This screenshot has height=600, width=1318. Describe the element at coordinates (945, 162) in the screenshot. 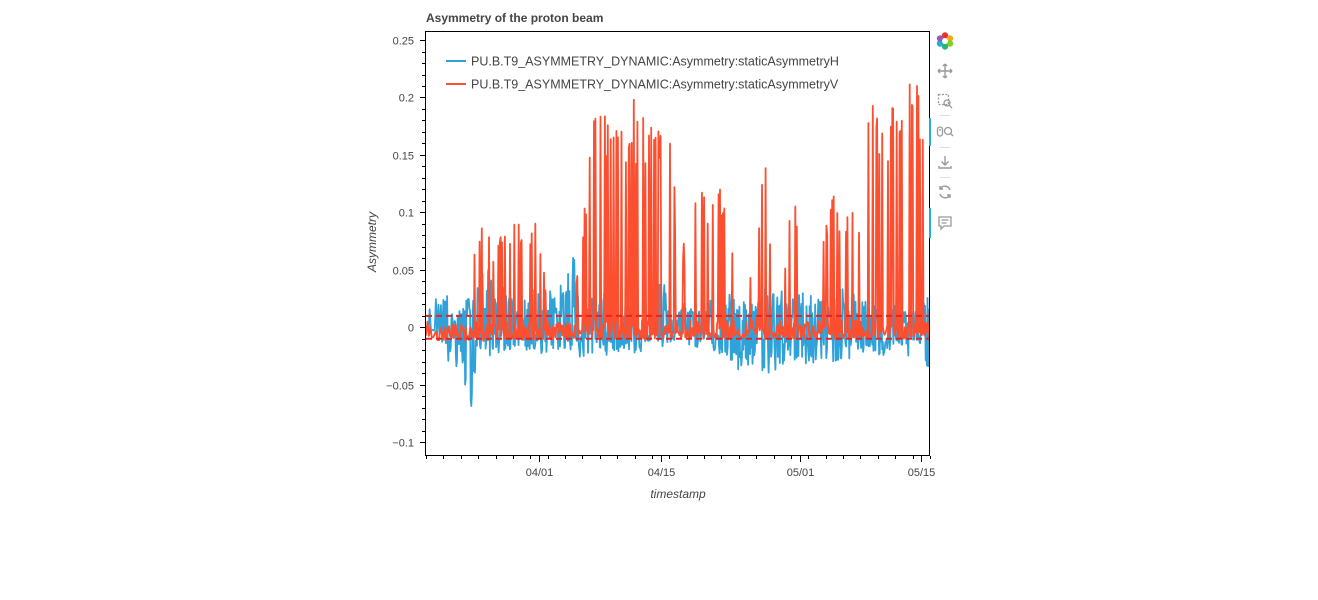

I see `save-icon` at that location.